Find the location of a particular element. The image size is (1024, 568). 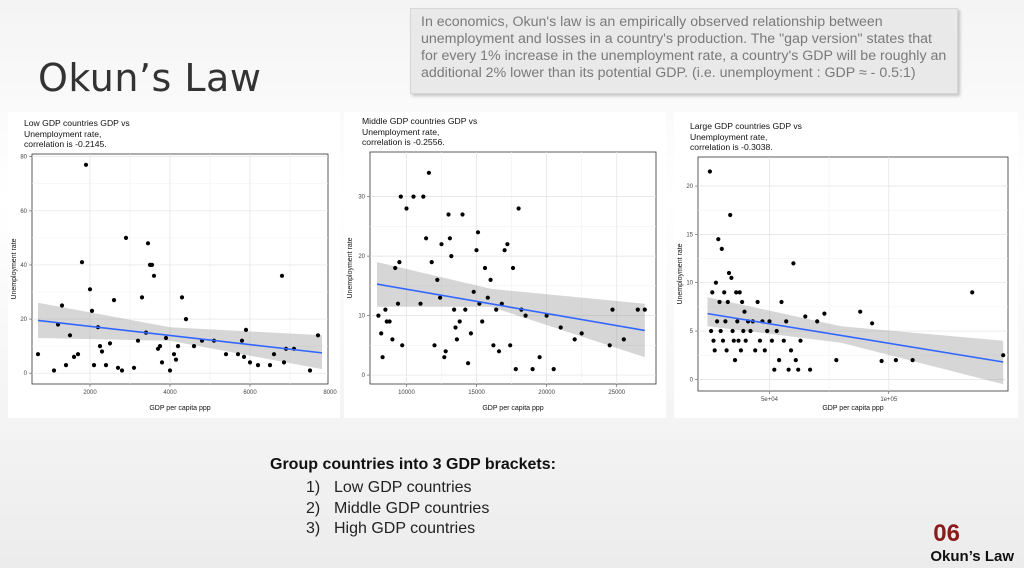

y-axis-title: Unemployment rate is located at coordinates (14, 268).